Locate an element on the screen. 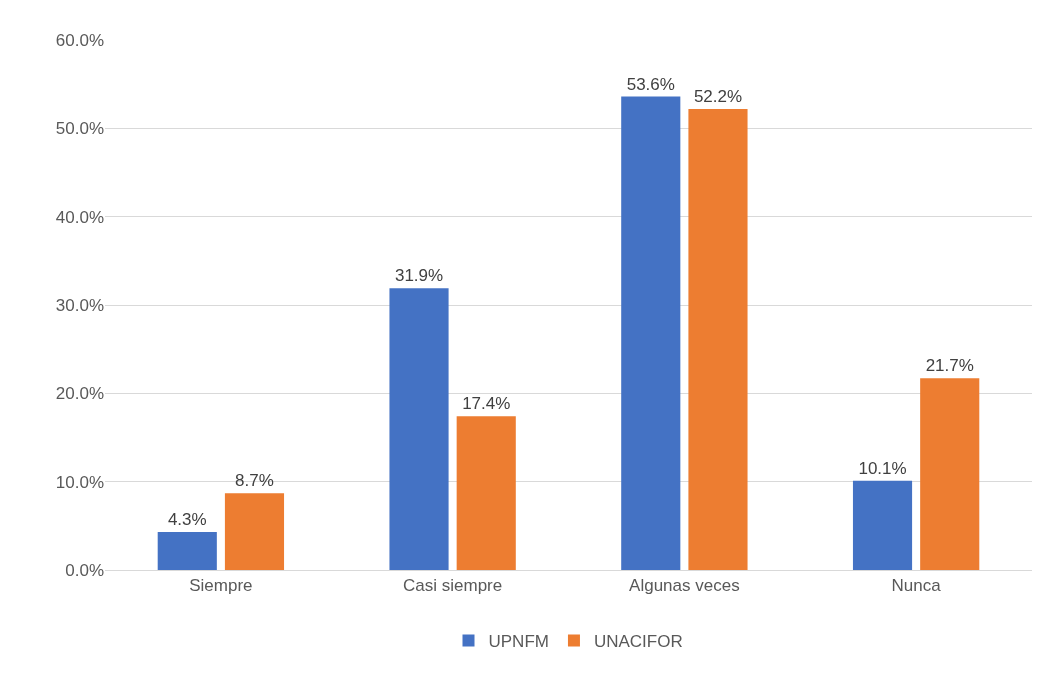  x-tick-label: Nunca is located at coordinates (916, 586).